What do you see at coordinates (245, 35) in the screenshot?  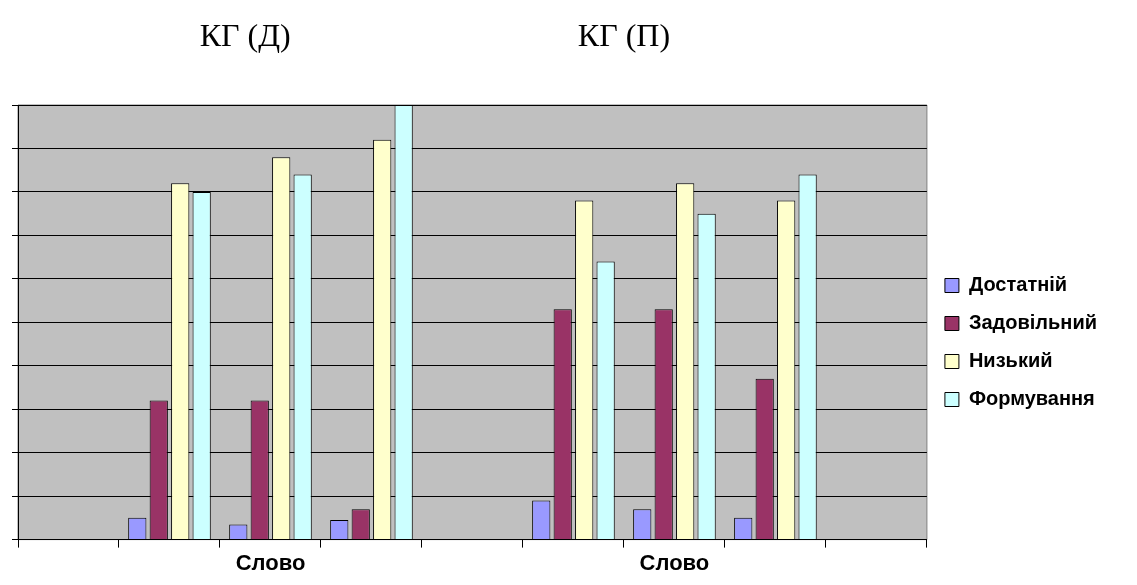 I see `text: КГ (Д)` at bounding box center [245, 35].